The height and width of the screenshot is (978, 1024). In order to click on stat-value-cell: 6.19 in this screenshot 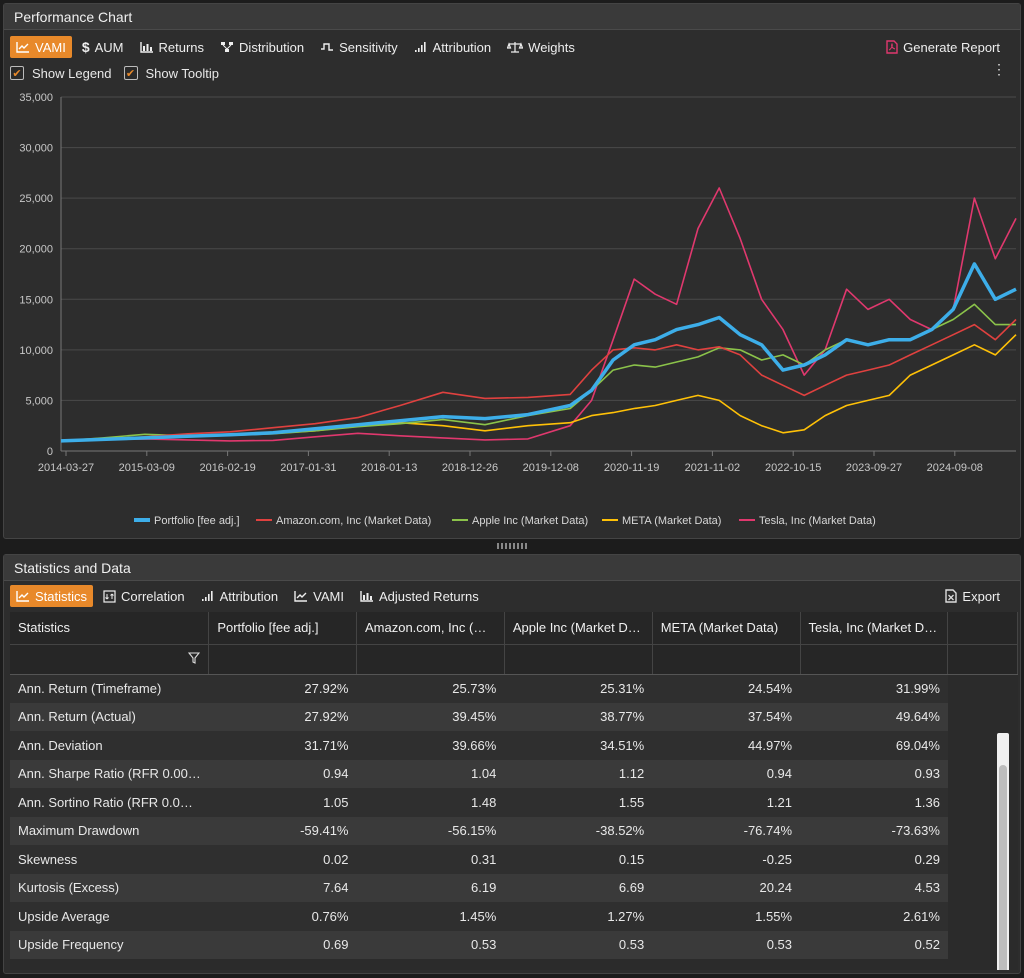, I will do `click(430, 887)`.